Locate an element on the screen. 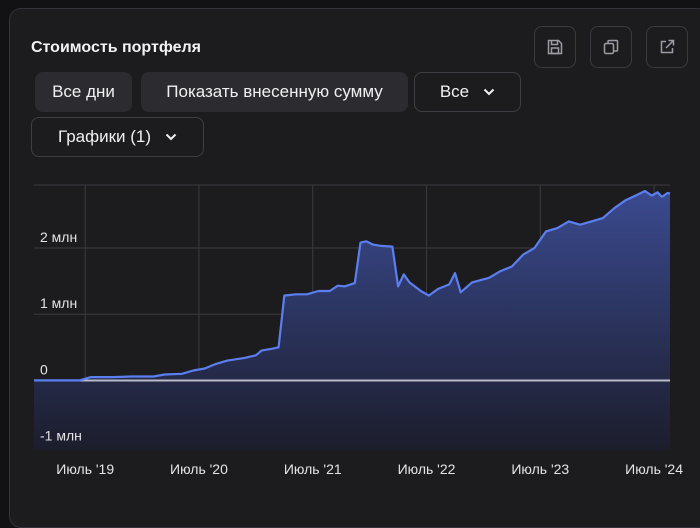 The image size is (700, 528). all-days-button: Все дни is located at coordinates (83, 92).